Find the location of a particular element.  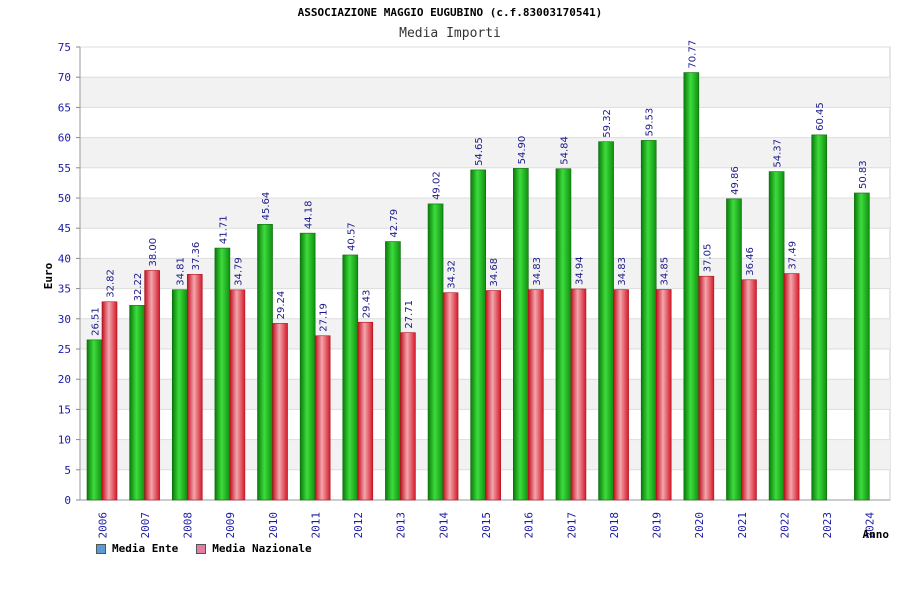

data-label: 34.85 is located at coordinates (665, 271).